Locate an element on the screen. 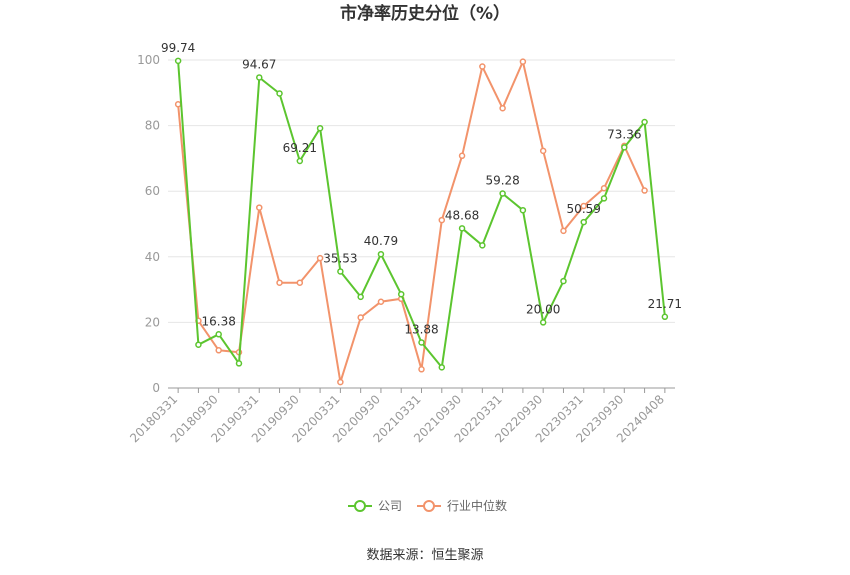  data-label: 59.28 is located at coordinates (502, 181).